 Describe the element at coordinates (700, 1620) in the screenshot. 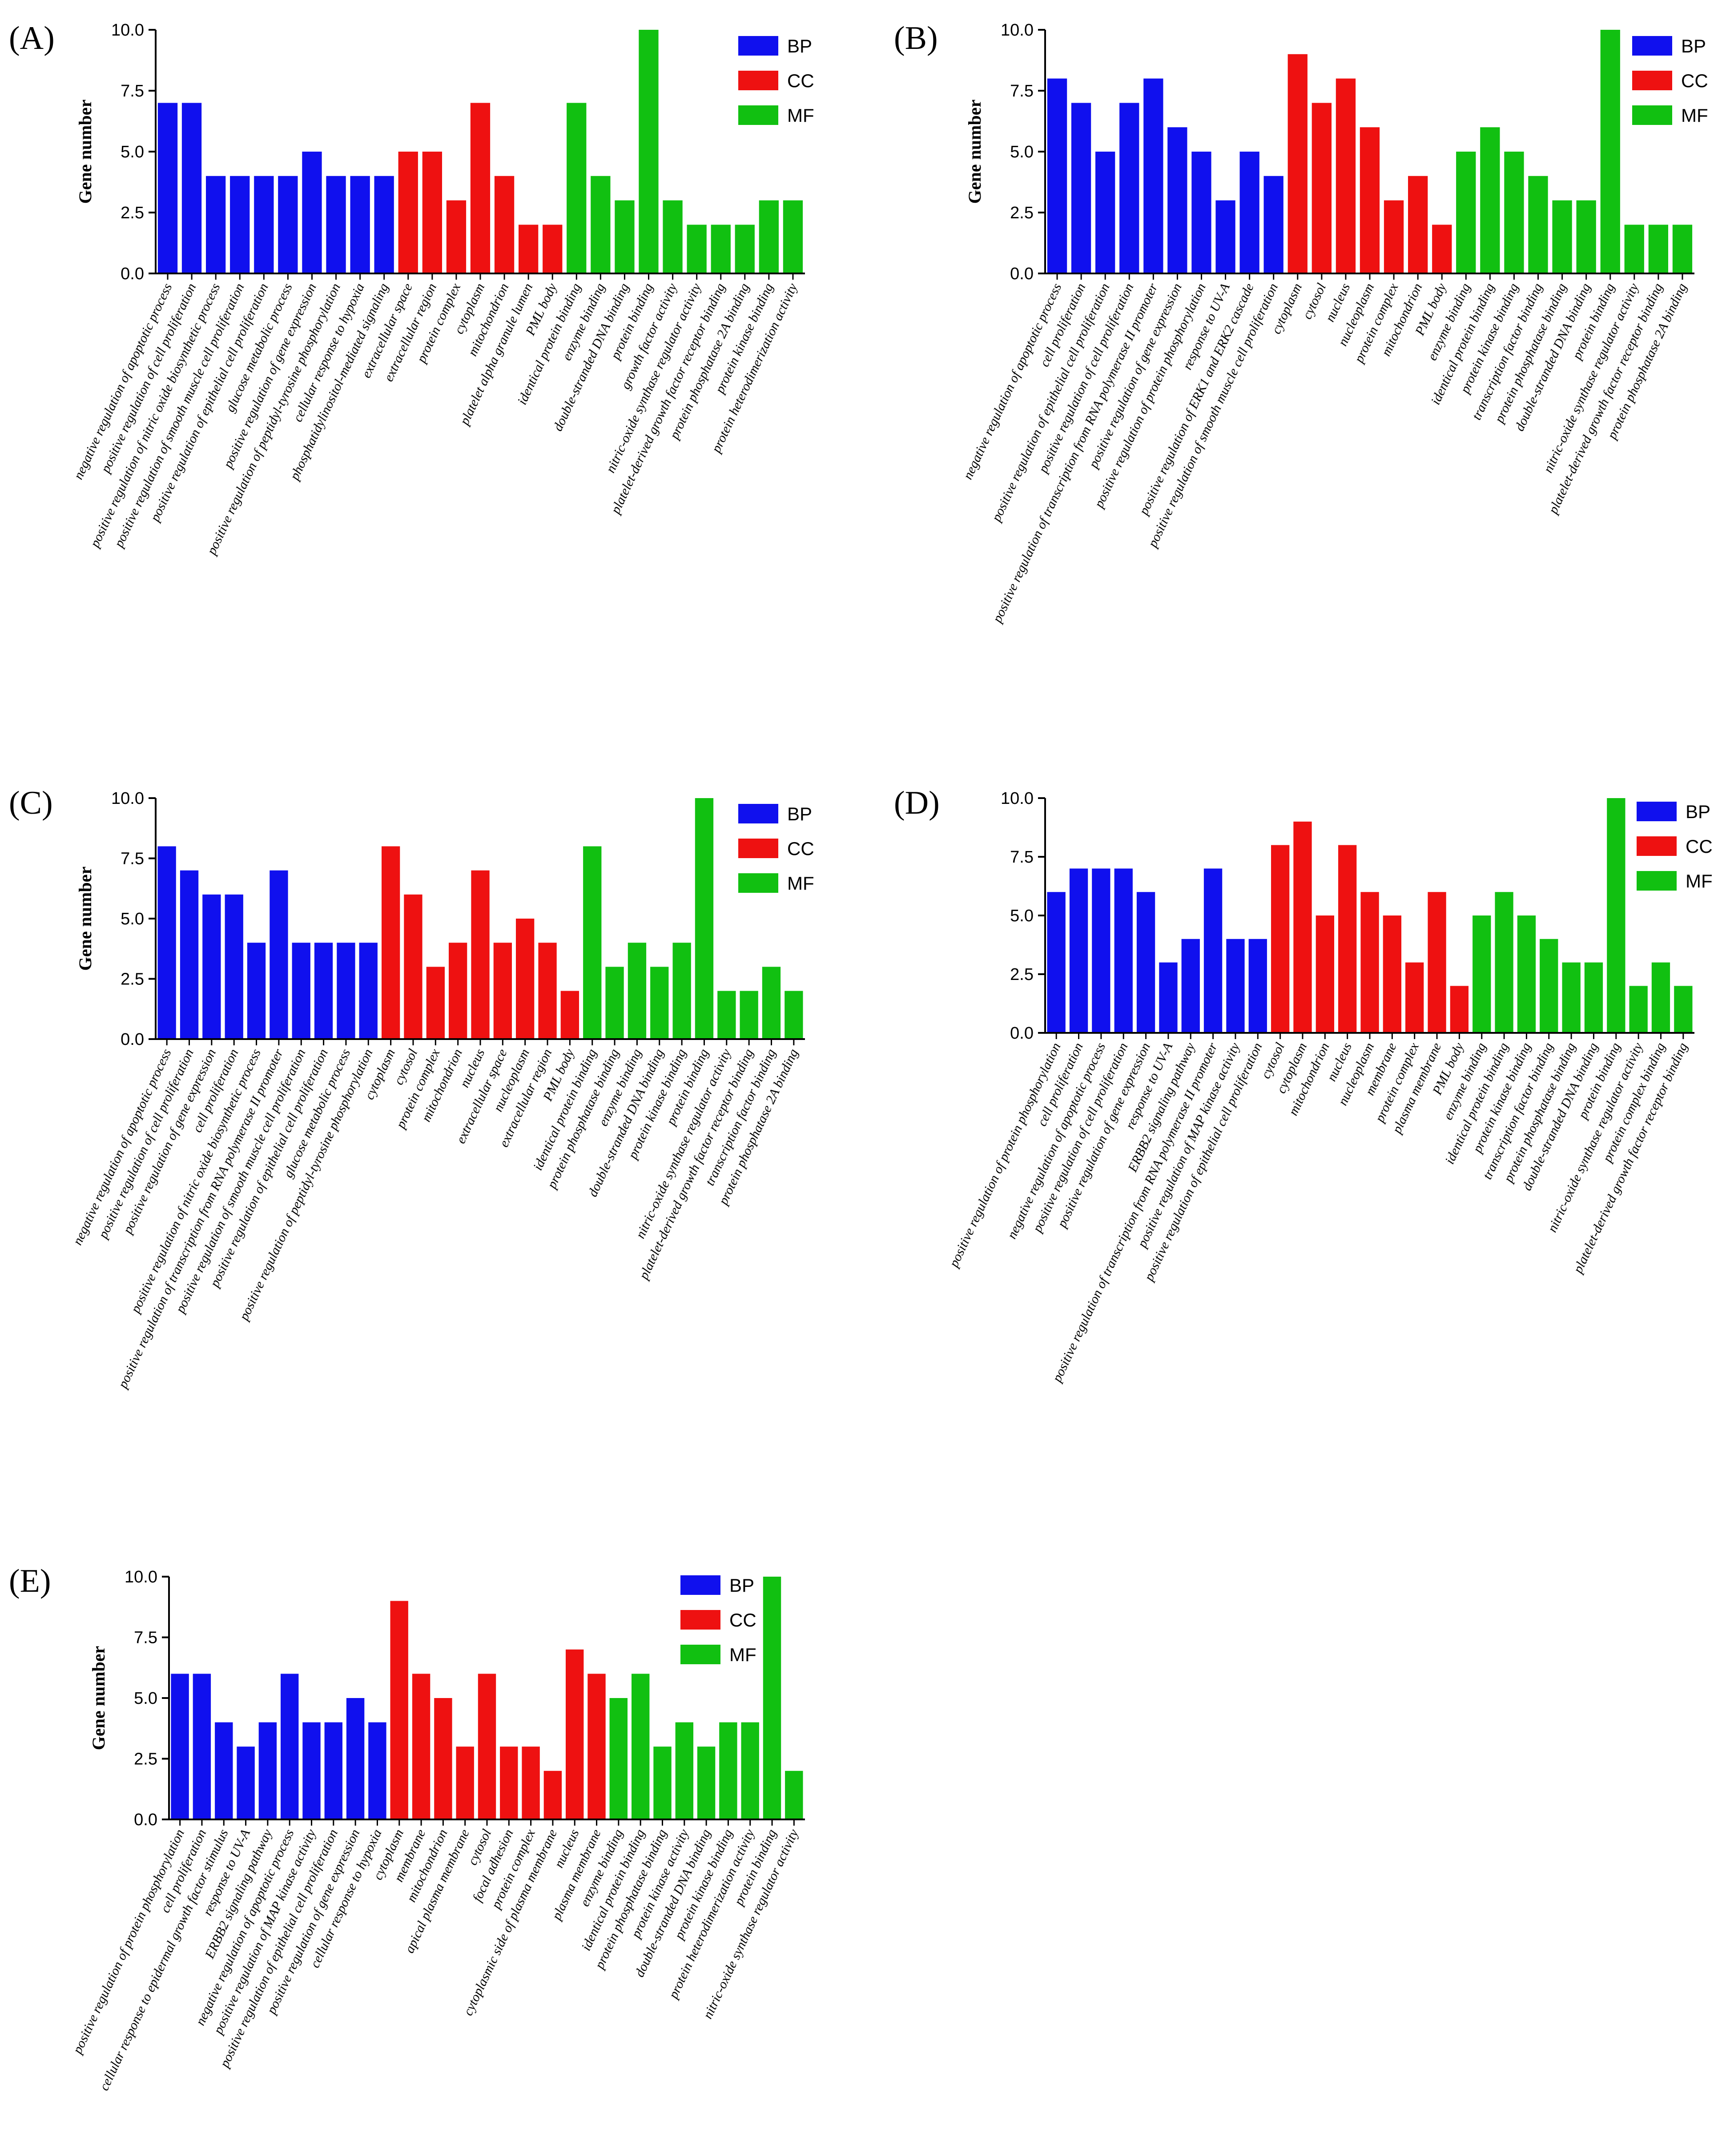

I see `legend-swatch-e-cc` at that location.